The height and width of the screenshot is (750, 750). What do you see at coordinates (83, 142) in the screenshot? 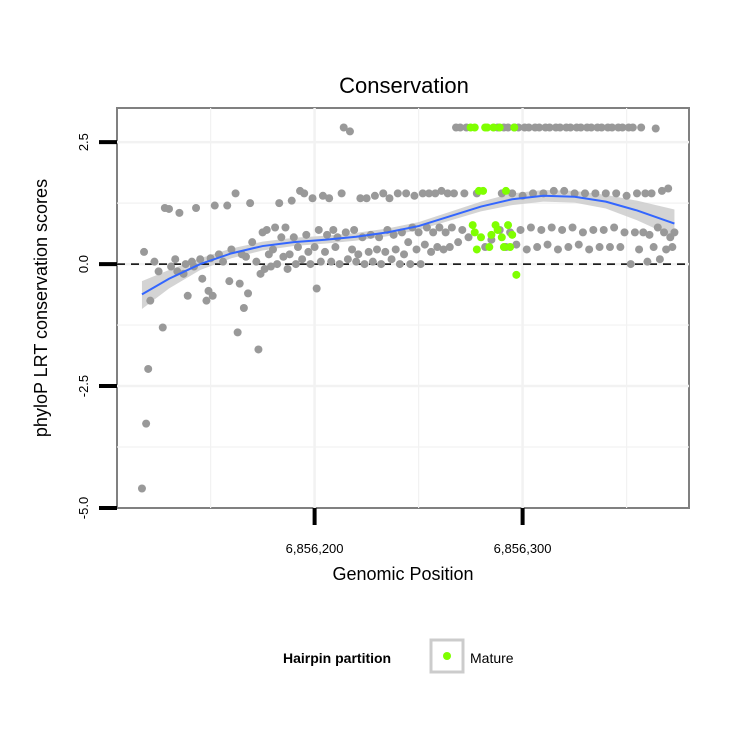
I see `y-tick-label: 2.5` at bounding box center [83, 142].